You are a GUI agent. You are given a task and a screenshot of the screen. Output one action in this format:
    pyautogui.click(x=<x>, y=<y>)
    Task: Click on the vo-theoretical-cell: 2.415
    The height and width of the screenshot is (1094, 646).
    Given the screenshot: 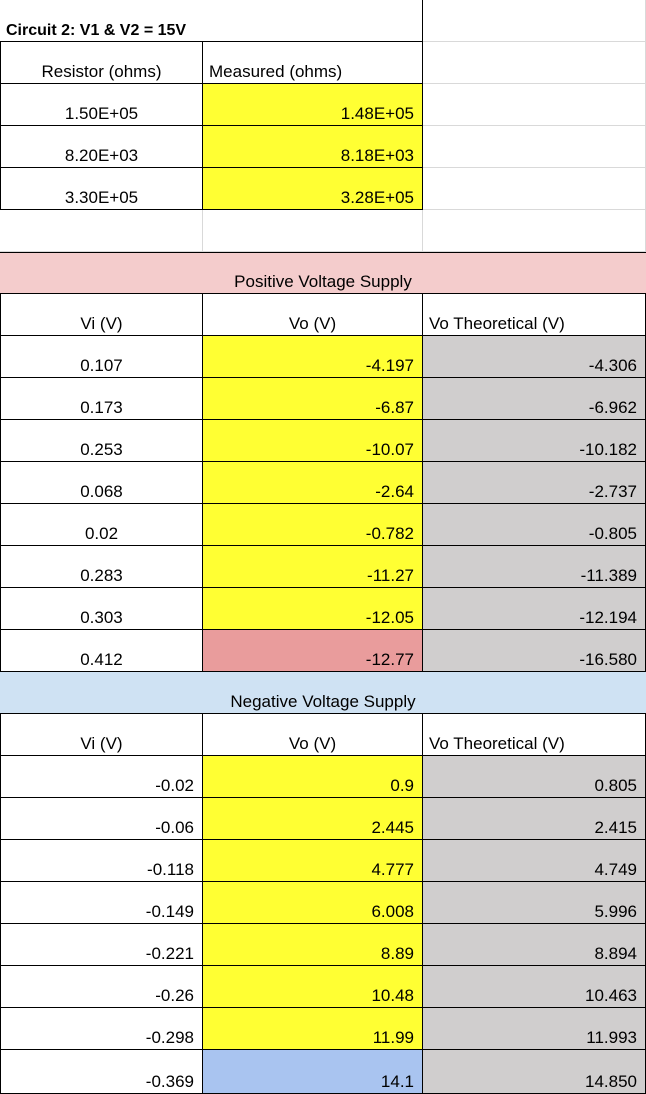 What is the action you would take?
    pyautogui.click(x=534, y=819)
    